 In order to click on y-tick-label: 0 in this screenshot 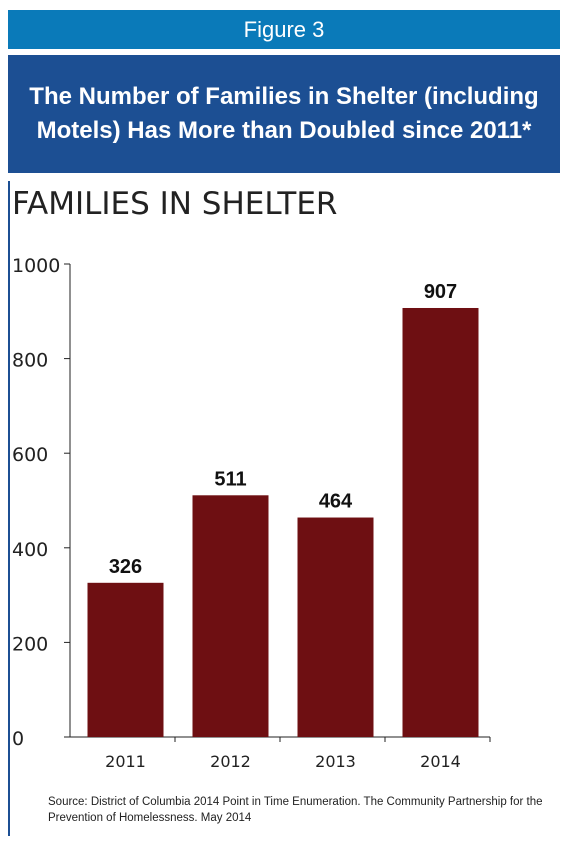, I will do `click(18, 739)`.